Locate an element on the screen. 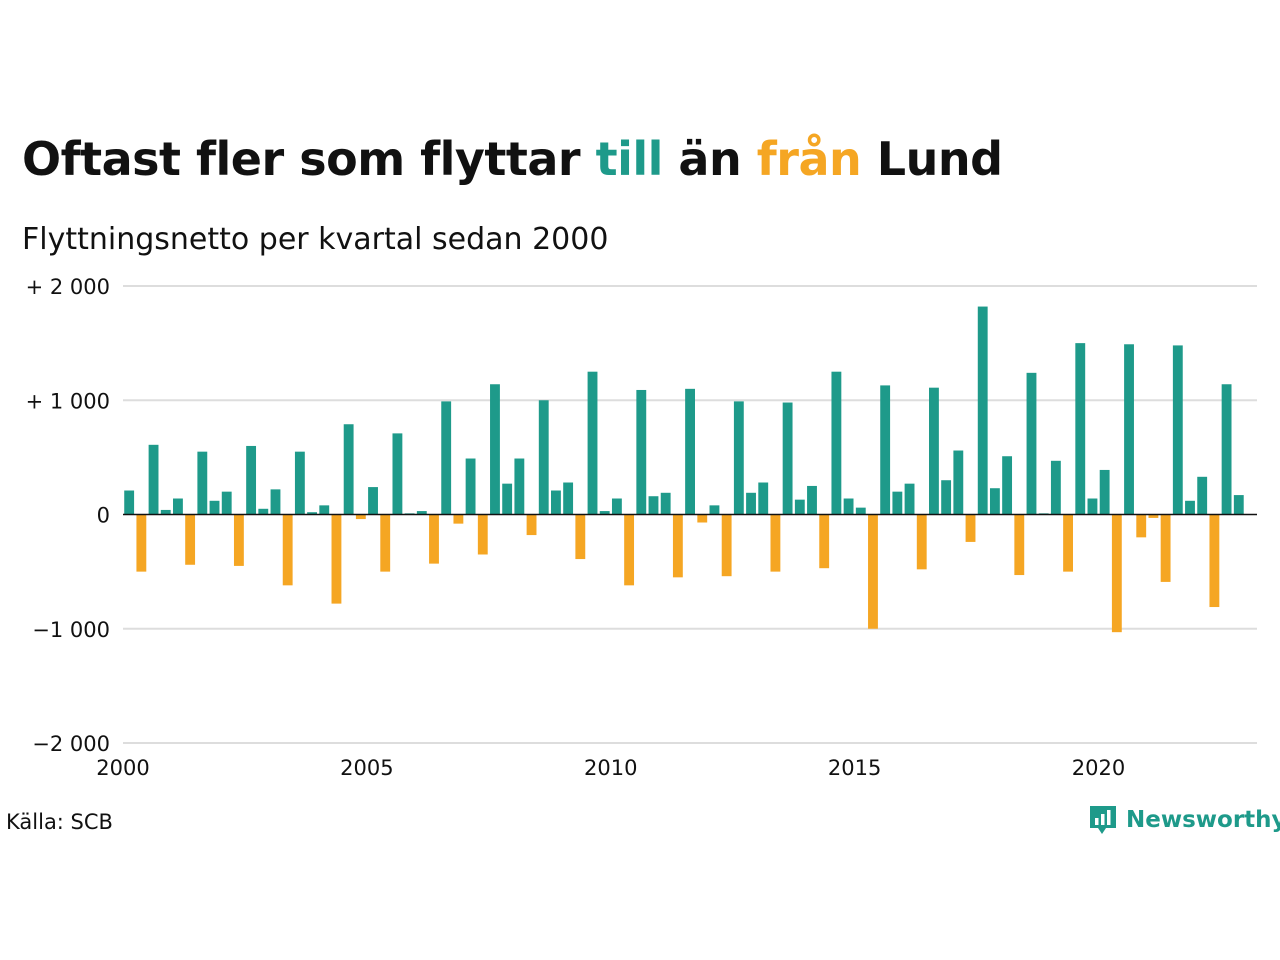  y-tick-label: −2 000 is located at coordinates (71, 744).